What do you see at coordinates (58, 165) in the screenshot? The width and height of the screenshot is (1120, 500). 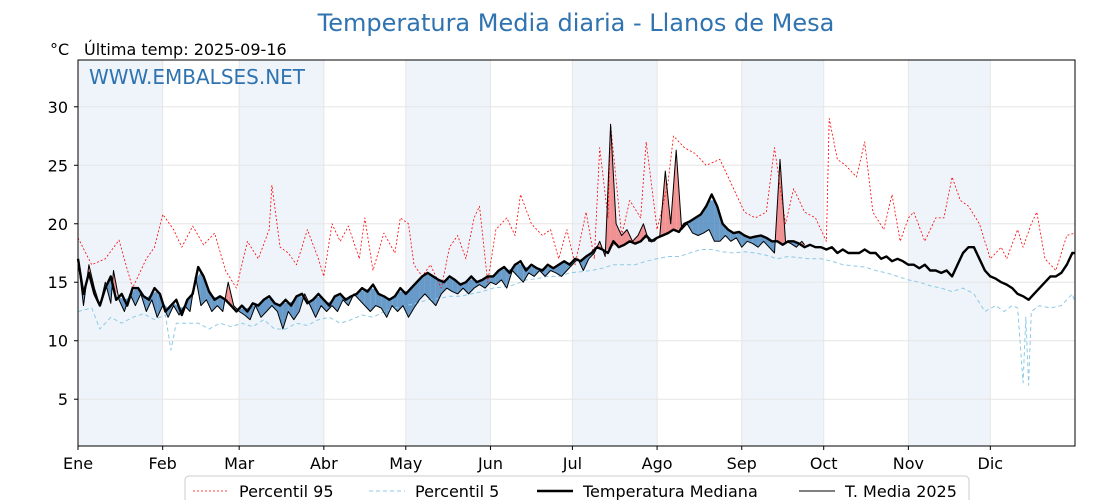 I see `y-tick-label: 25` at bounding box center [58, 165].